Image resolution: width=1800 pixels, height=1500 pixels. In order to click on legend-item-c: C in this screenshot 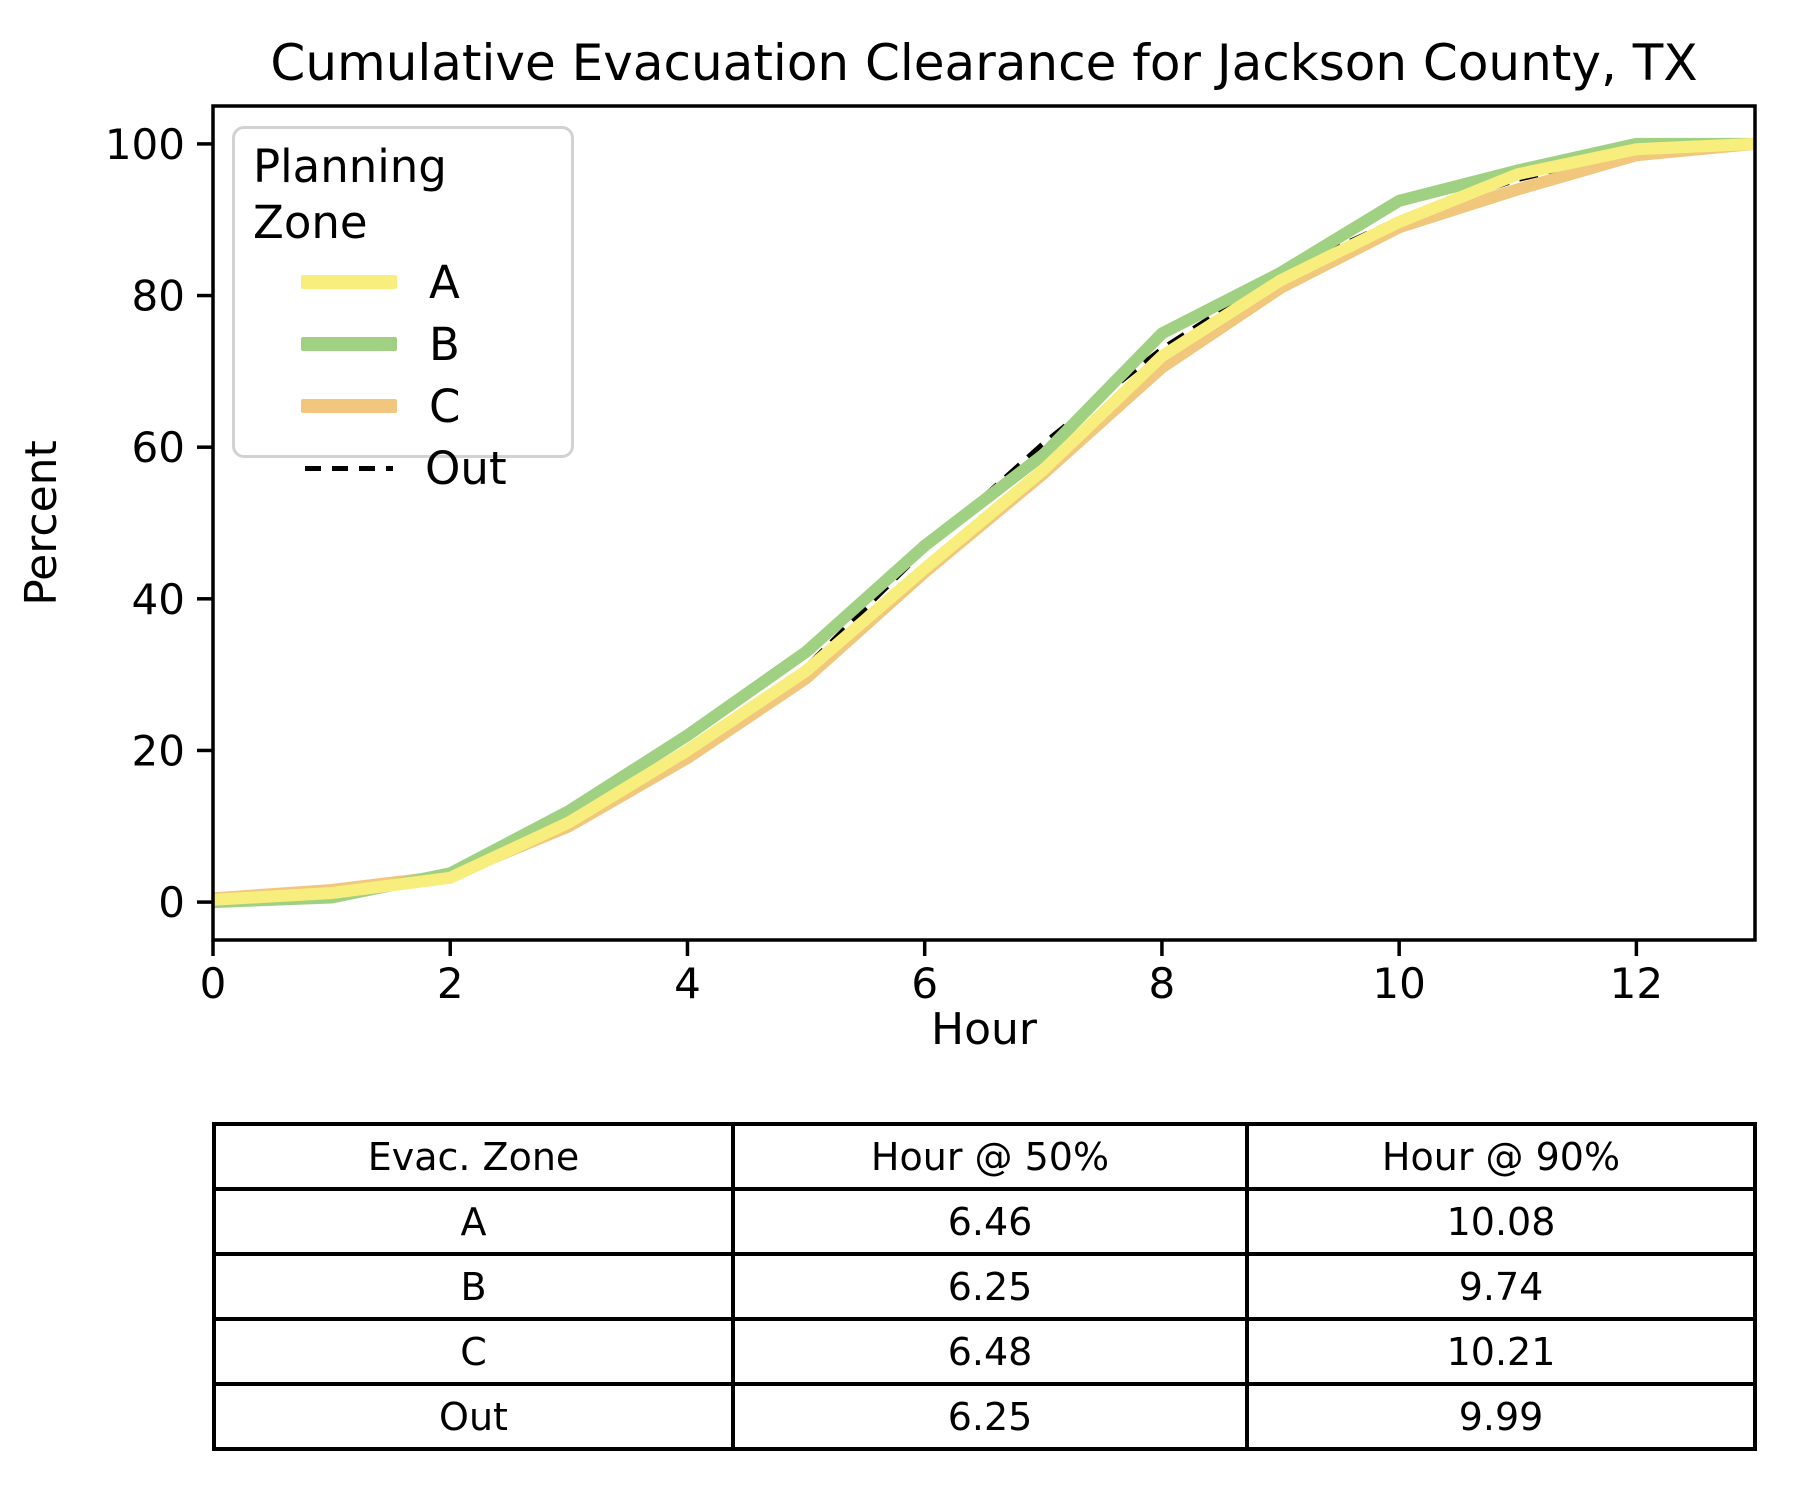, I will do `click(403, 406)`.